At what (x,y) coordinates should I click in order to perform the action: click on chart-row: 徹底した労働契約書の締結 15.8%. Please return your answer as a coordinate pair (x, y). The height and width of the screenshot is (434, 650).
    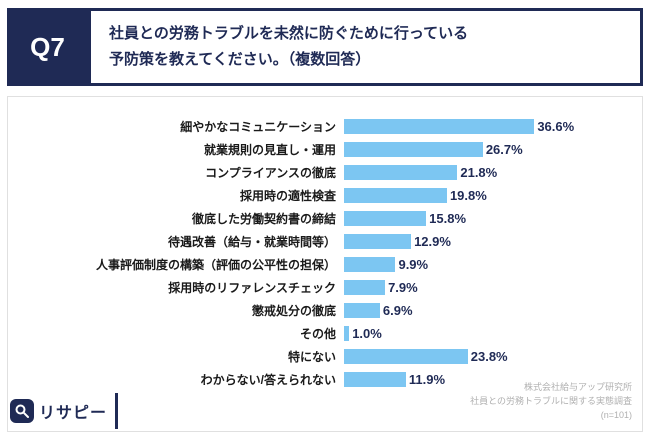
    Looking at the image, I should click on (325, 218).